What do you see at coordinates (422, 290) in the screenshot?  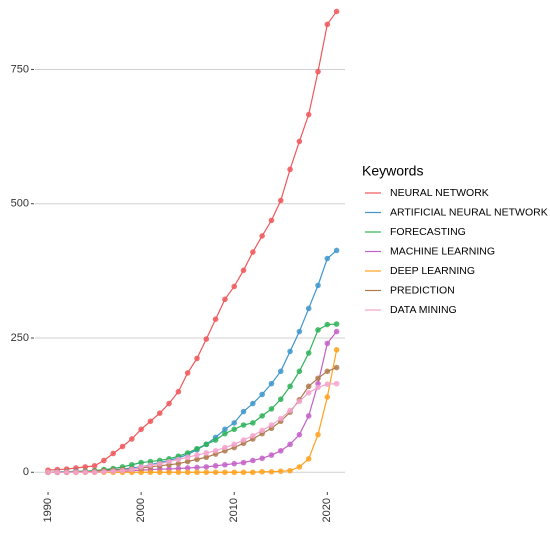 I see `legend-label: PREDICTION` at bounding box center [422, 290].